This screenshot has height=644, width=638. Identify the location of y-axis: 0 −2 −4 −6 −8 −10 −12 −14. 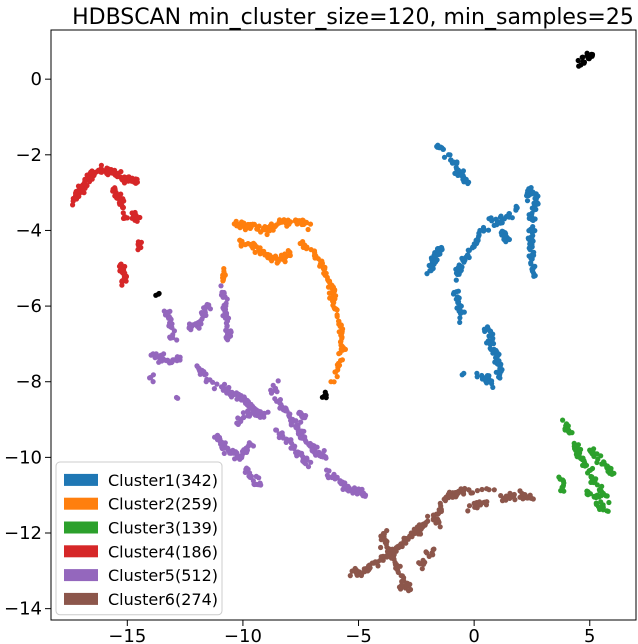
(27, 344).